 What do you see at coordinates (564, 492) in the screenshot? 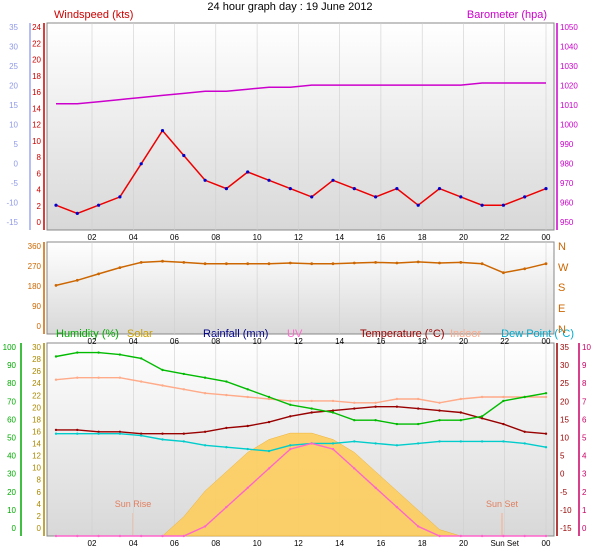
I see `temperature-tick-label: -5` at bounding box center [564, 492].